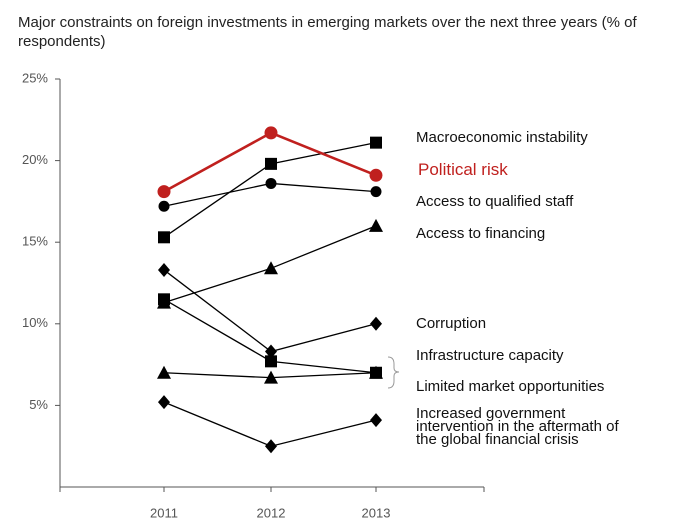  I want to click on series-label: Access to qualified staff, so click(495, 201).